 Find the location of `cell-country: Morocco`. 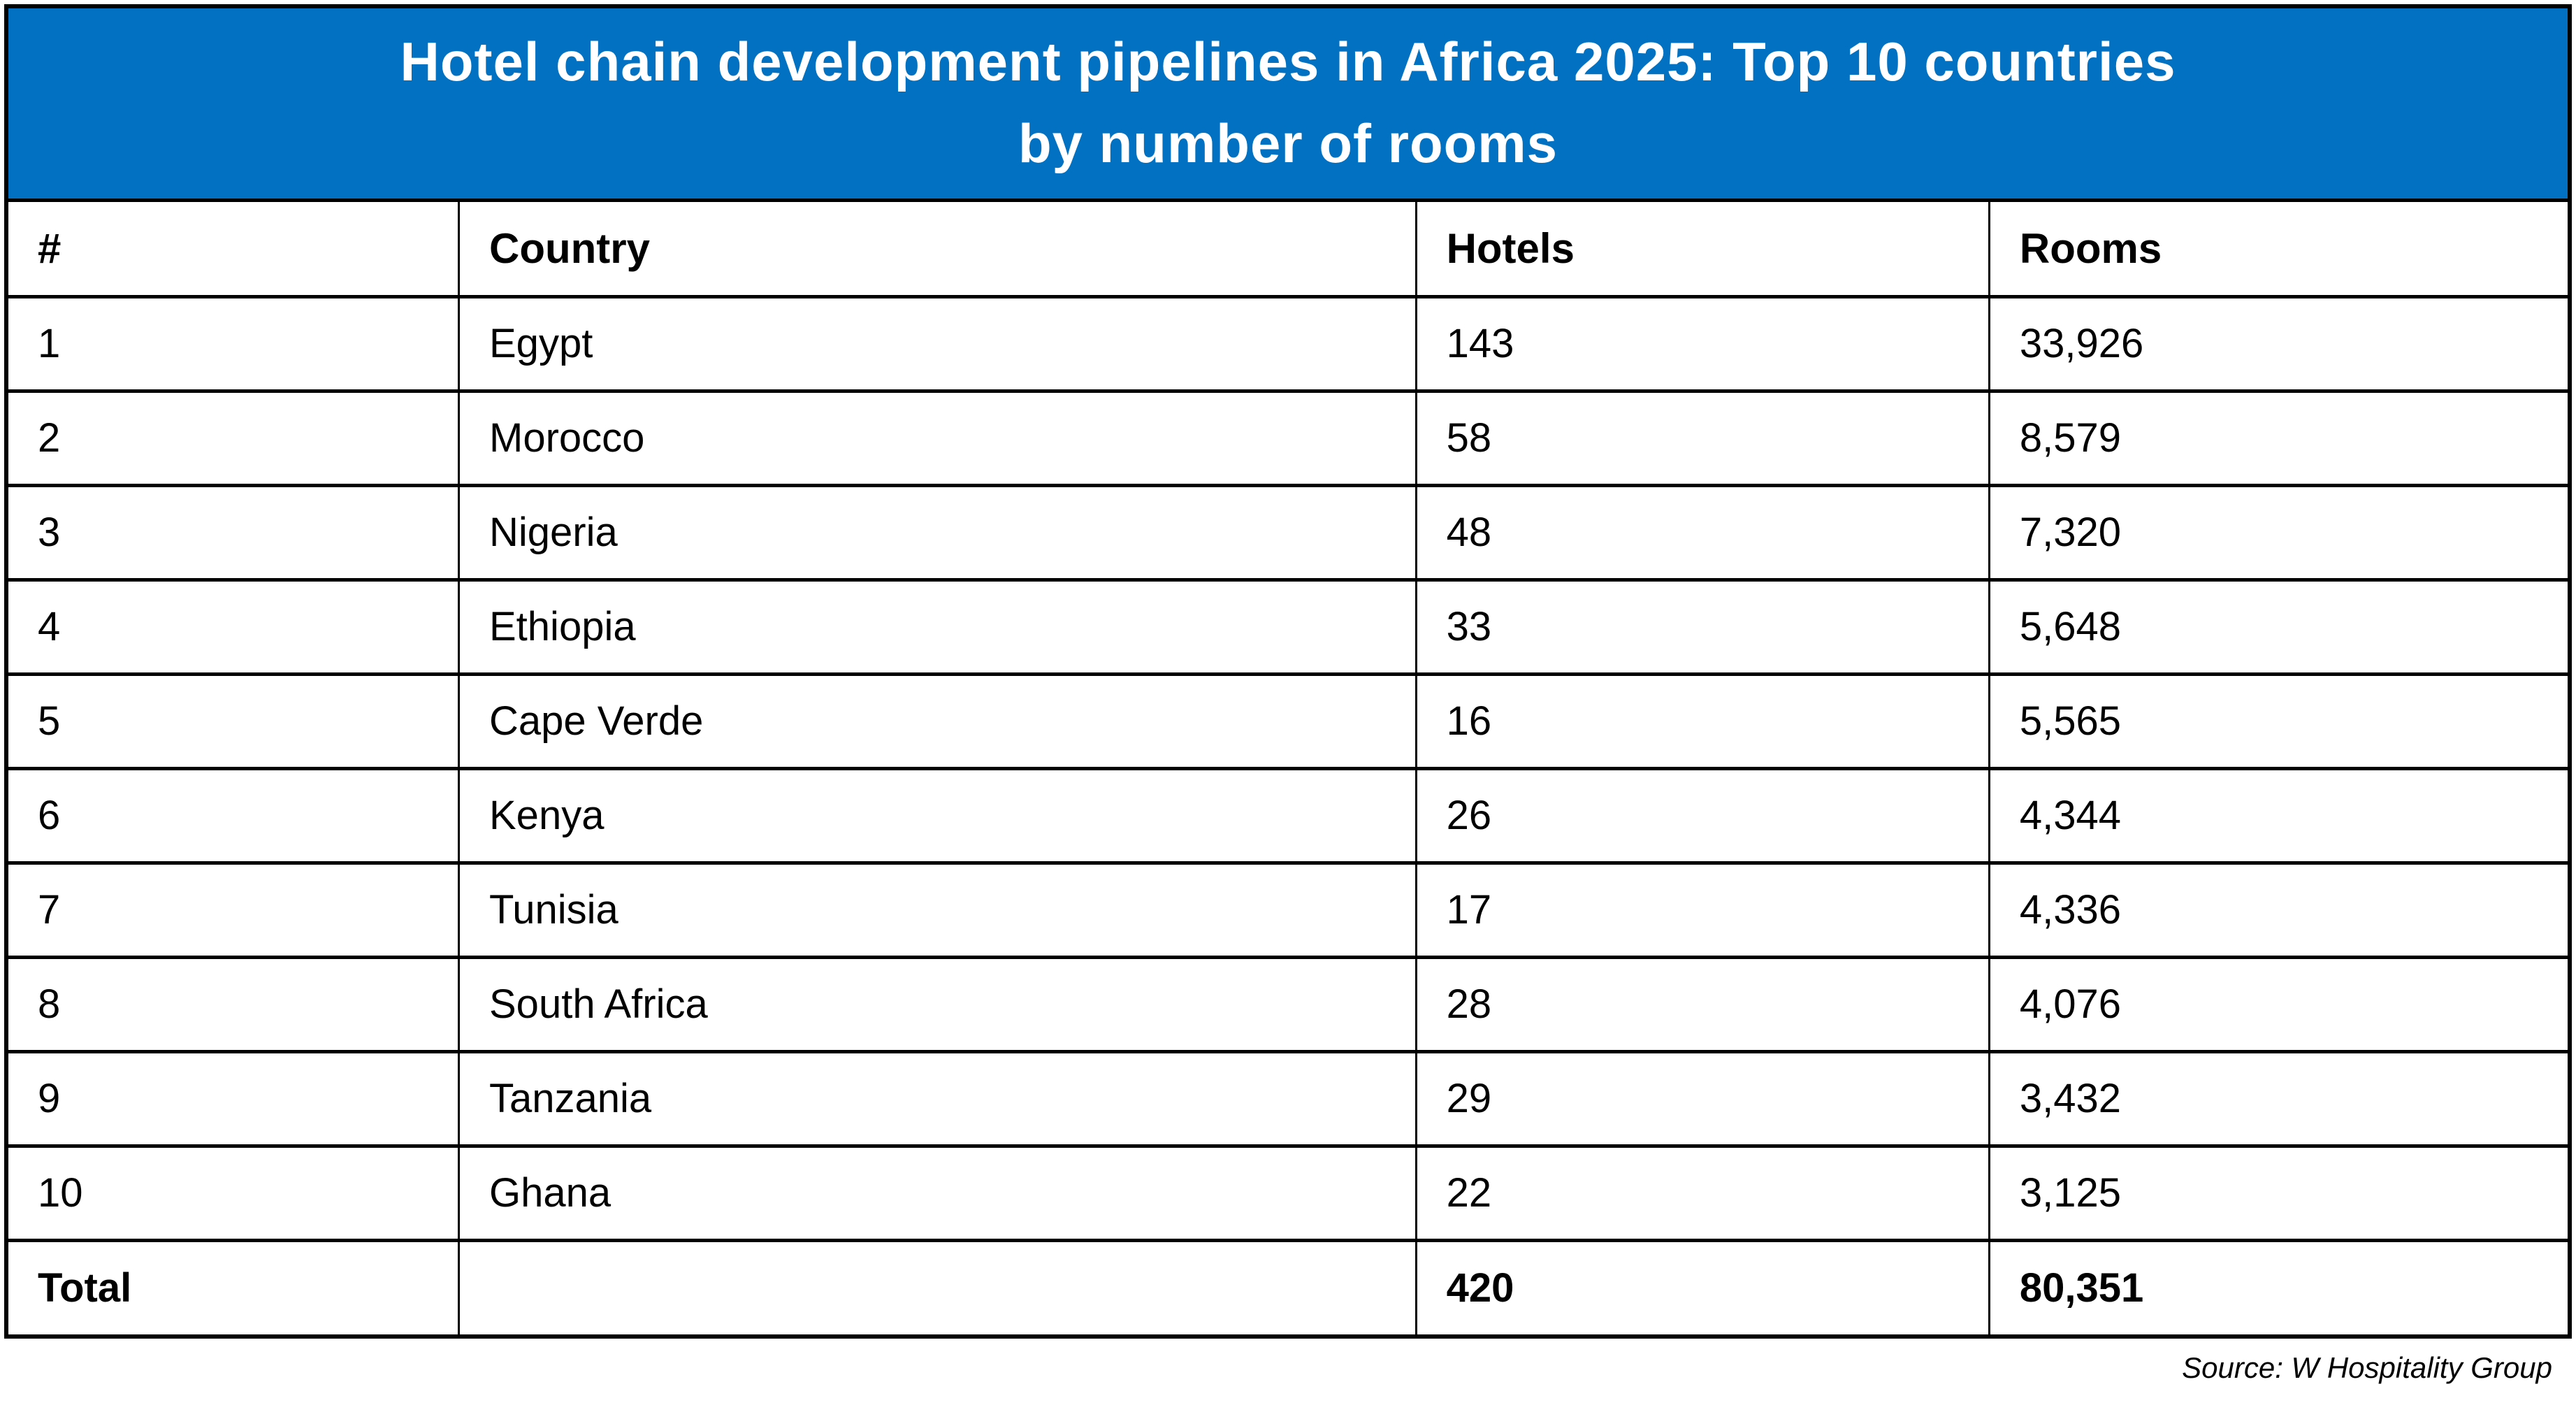

cell-country: Morocco is located at coordinates (937, 438).